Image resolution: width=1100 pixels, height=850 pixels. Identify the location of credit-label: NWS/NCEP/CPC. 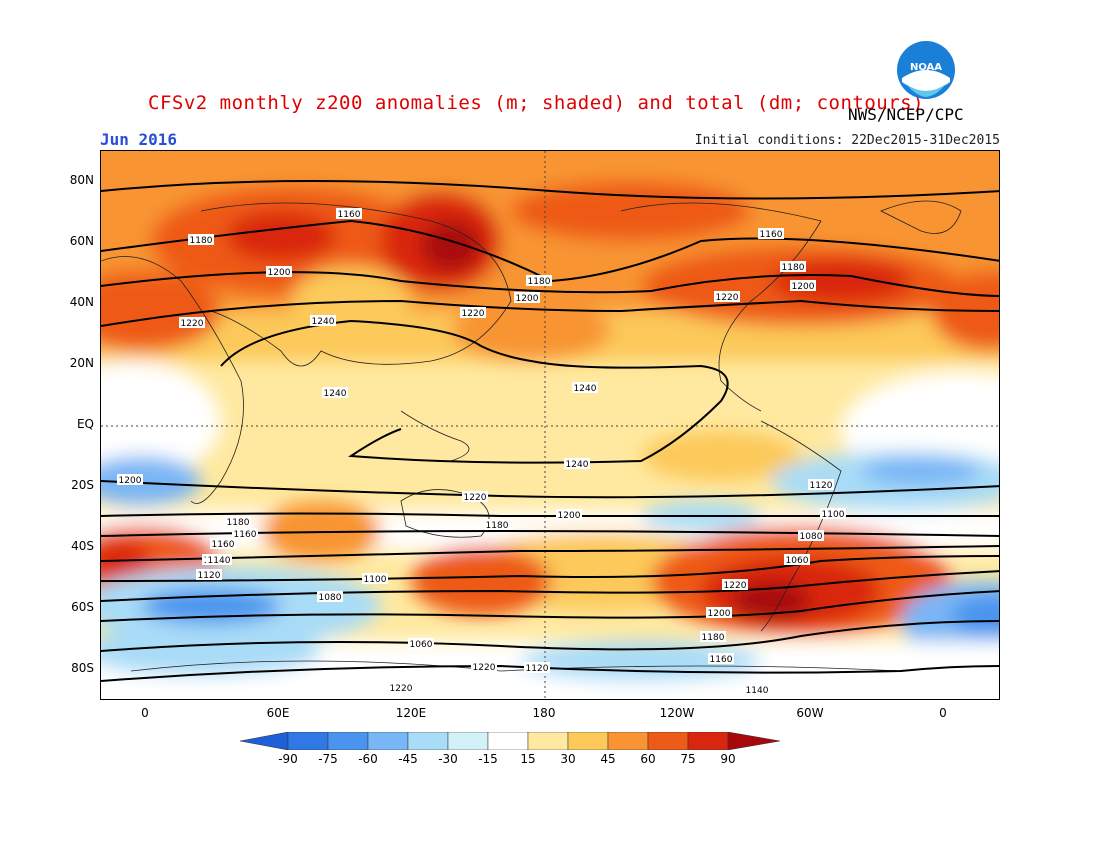
(906, 114).